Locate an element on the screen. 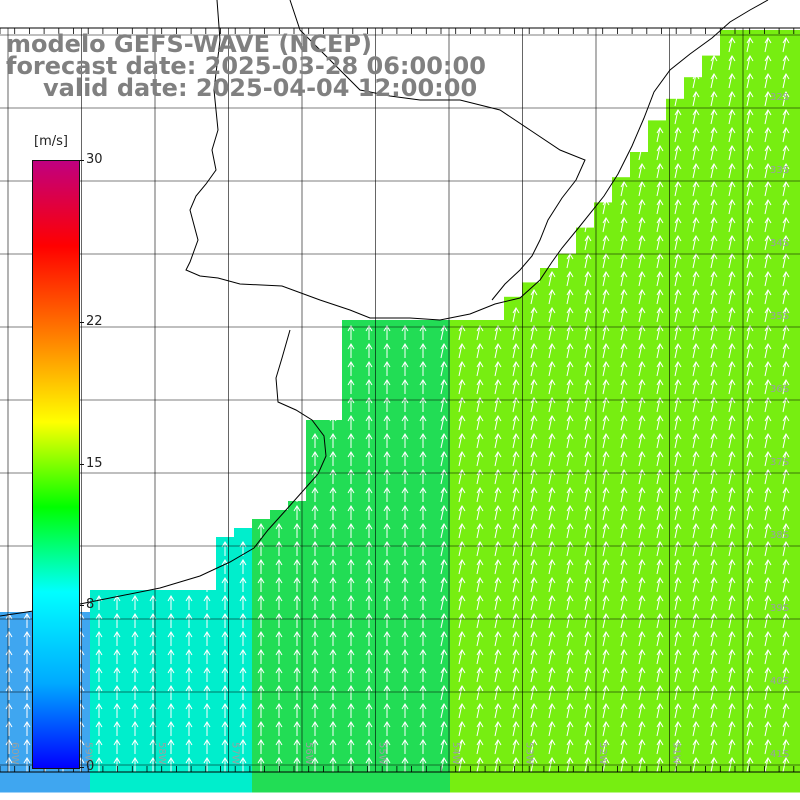 The image size is (800, 800). colorbar-unit: [m/s] is located at coordinates (51, 141).